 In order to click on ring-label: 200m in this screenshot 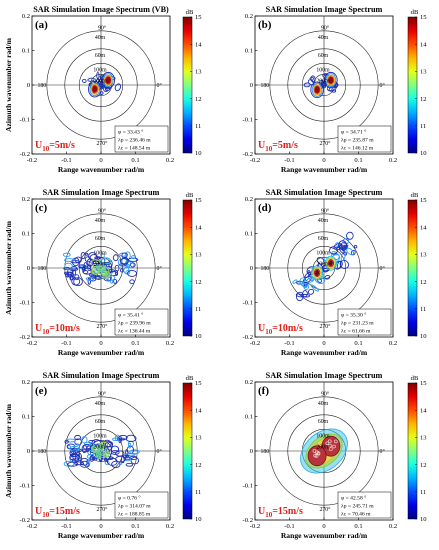, I will do `click(100, 447)`.